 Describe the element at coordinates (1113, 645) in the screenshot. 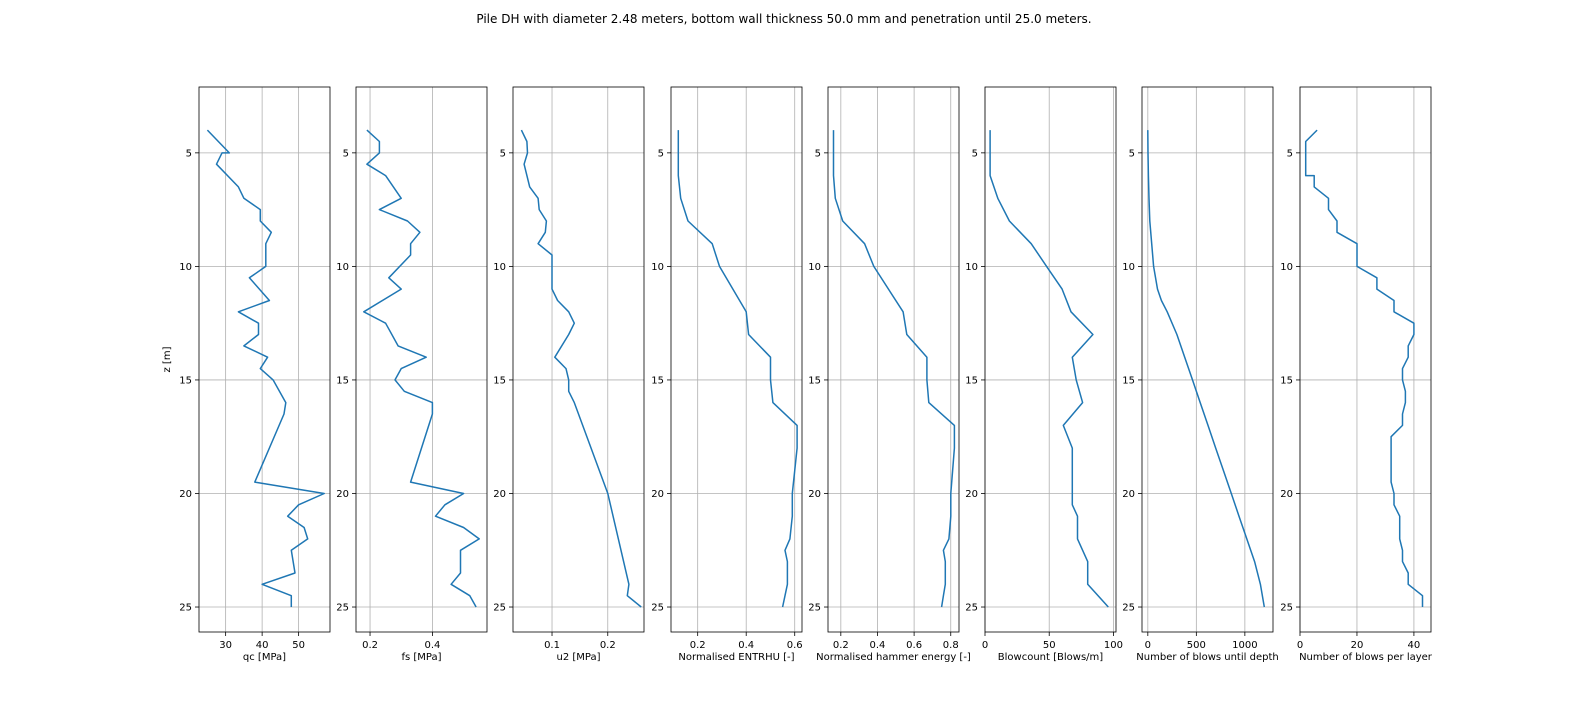

I see `x-tick-label: 100` at that location.